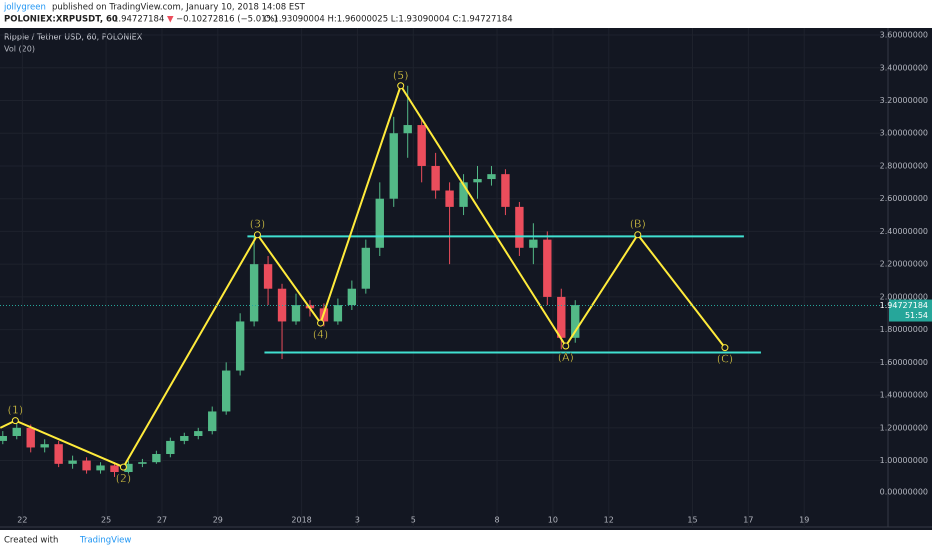  I want to click on y-tick-label: 3.60000000, so click(904, 35).